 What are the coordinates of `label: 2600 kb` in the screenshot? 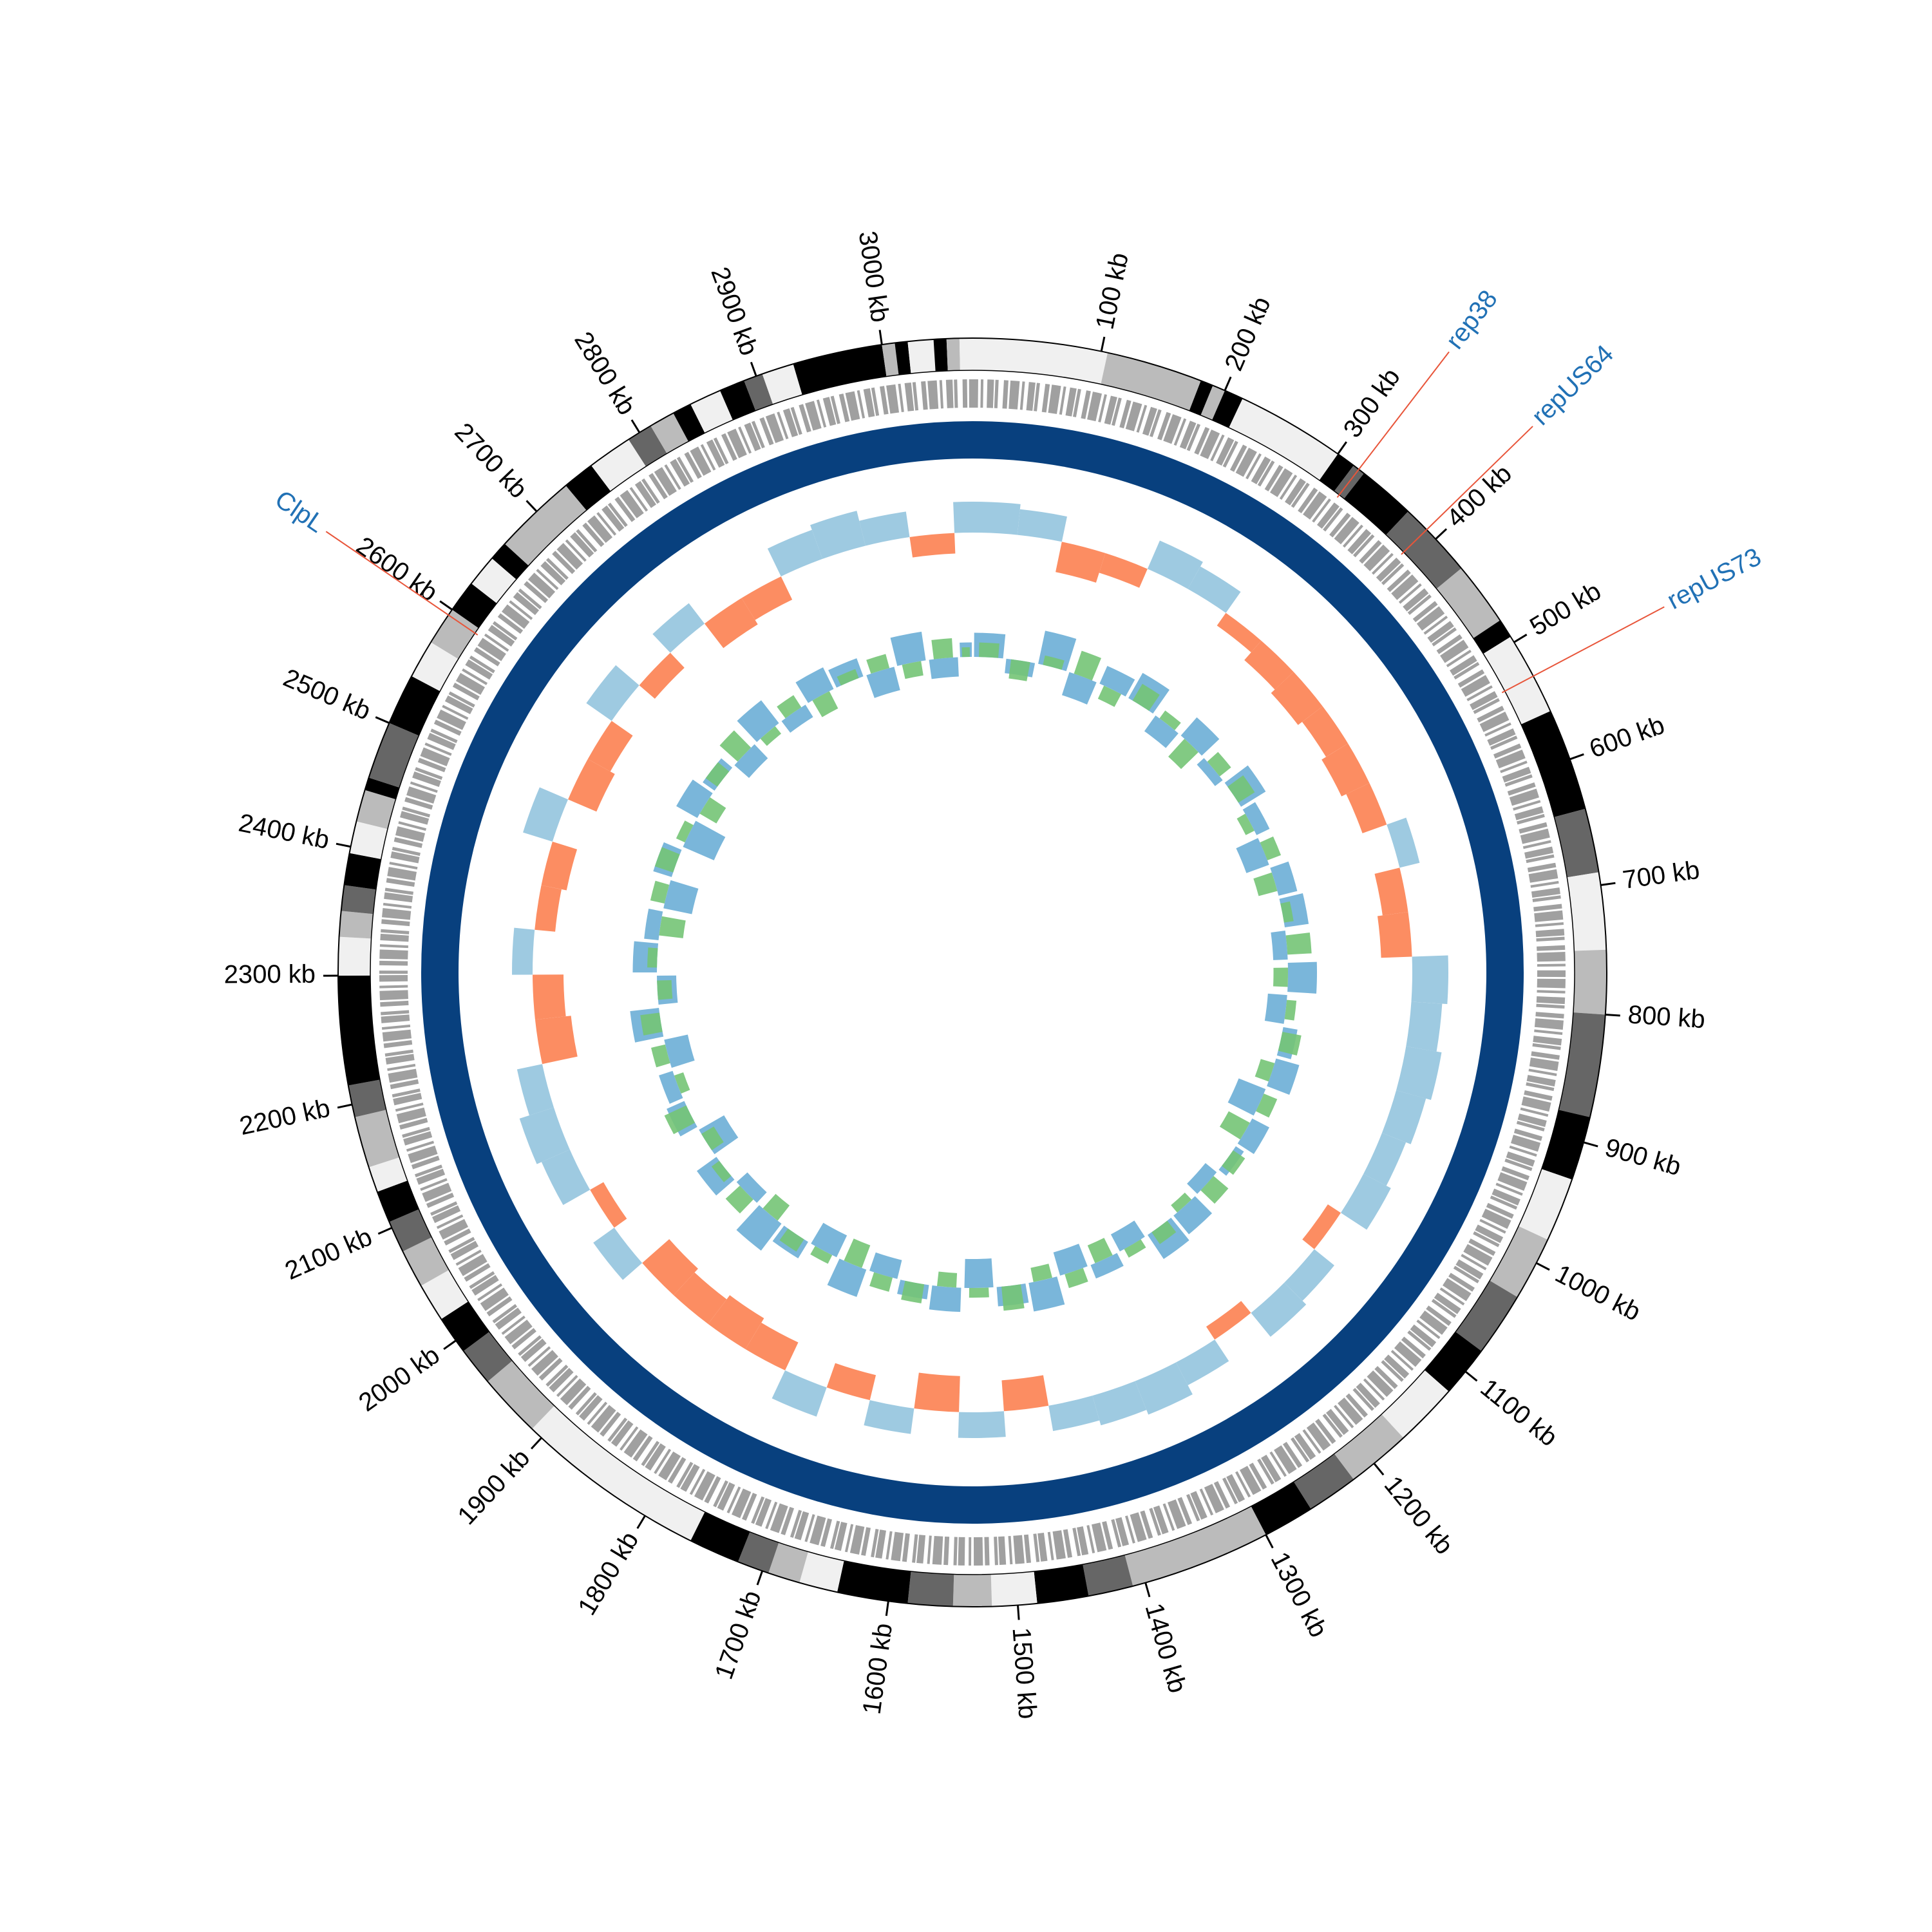 It's located at (397, 569).